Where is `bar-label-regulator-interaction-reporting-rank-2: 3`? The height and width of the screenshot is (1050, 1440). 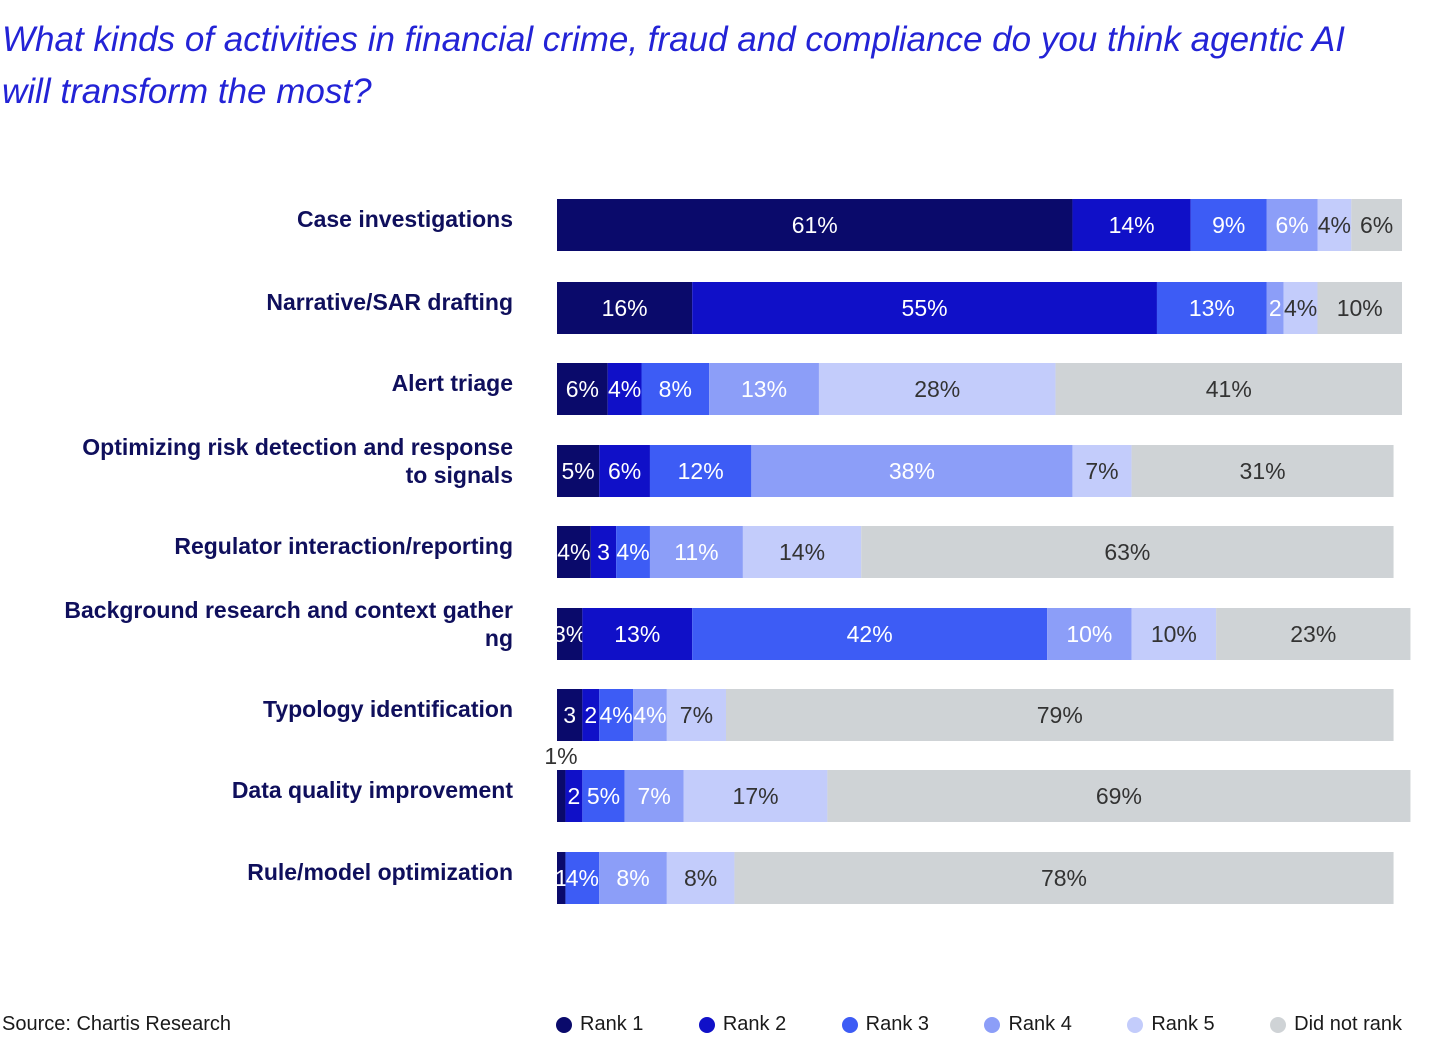 bar-label-regulator-interaction-reporting-rank-2: 3 is located at coordinates (603, 552).